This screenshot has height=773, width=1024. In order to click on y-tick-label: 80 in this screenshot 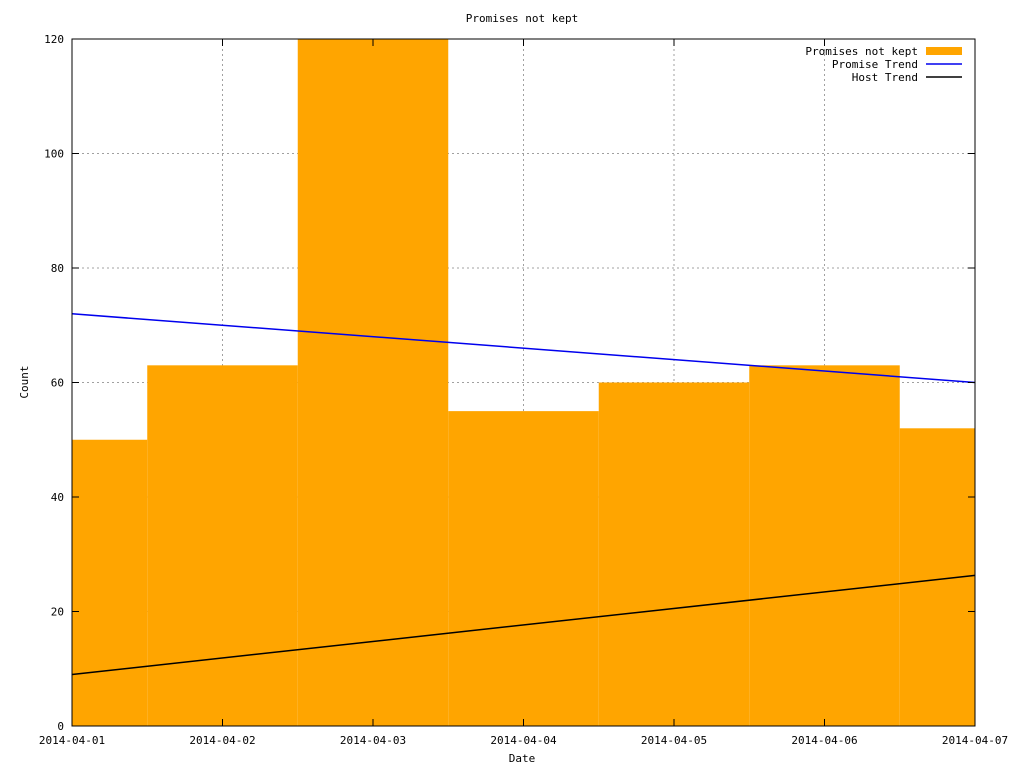, I will do `click(57, 268)`.